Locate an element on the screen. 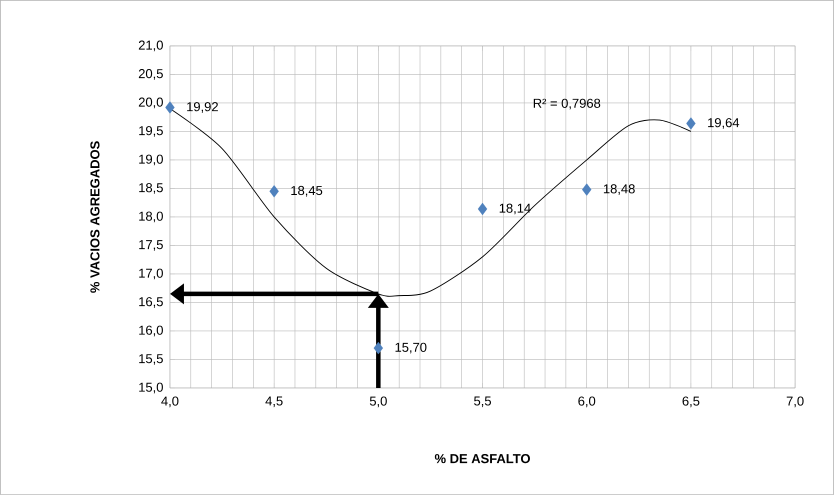  y-tick-label: 18,0 is located at coordinates (151, 217).